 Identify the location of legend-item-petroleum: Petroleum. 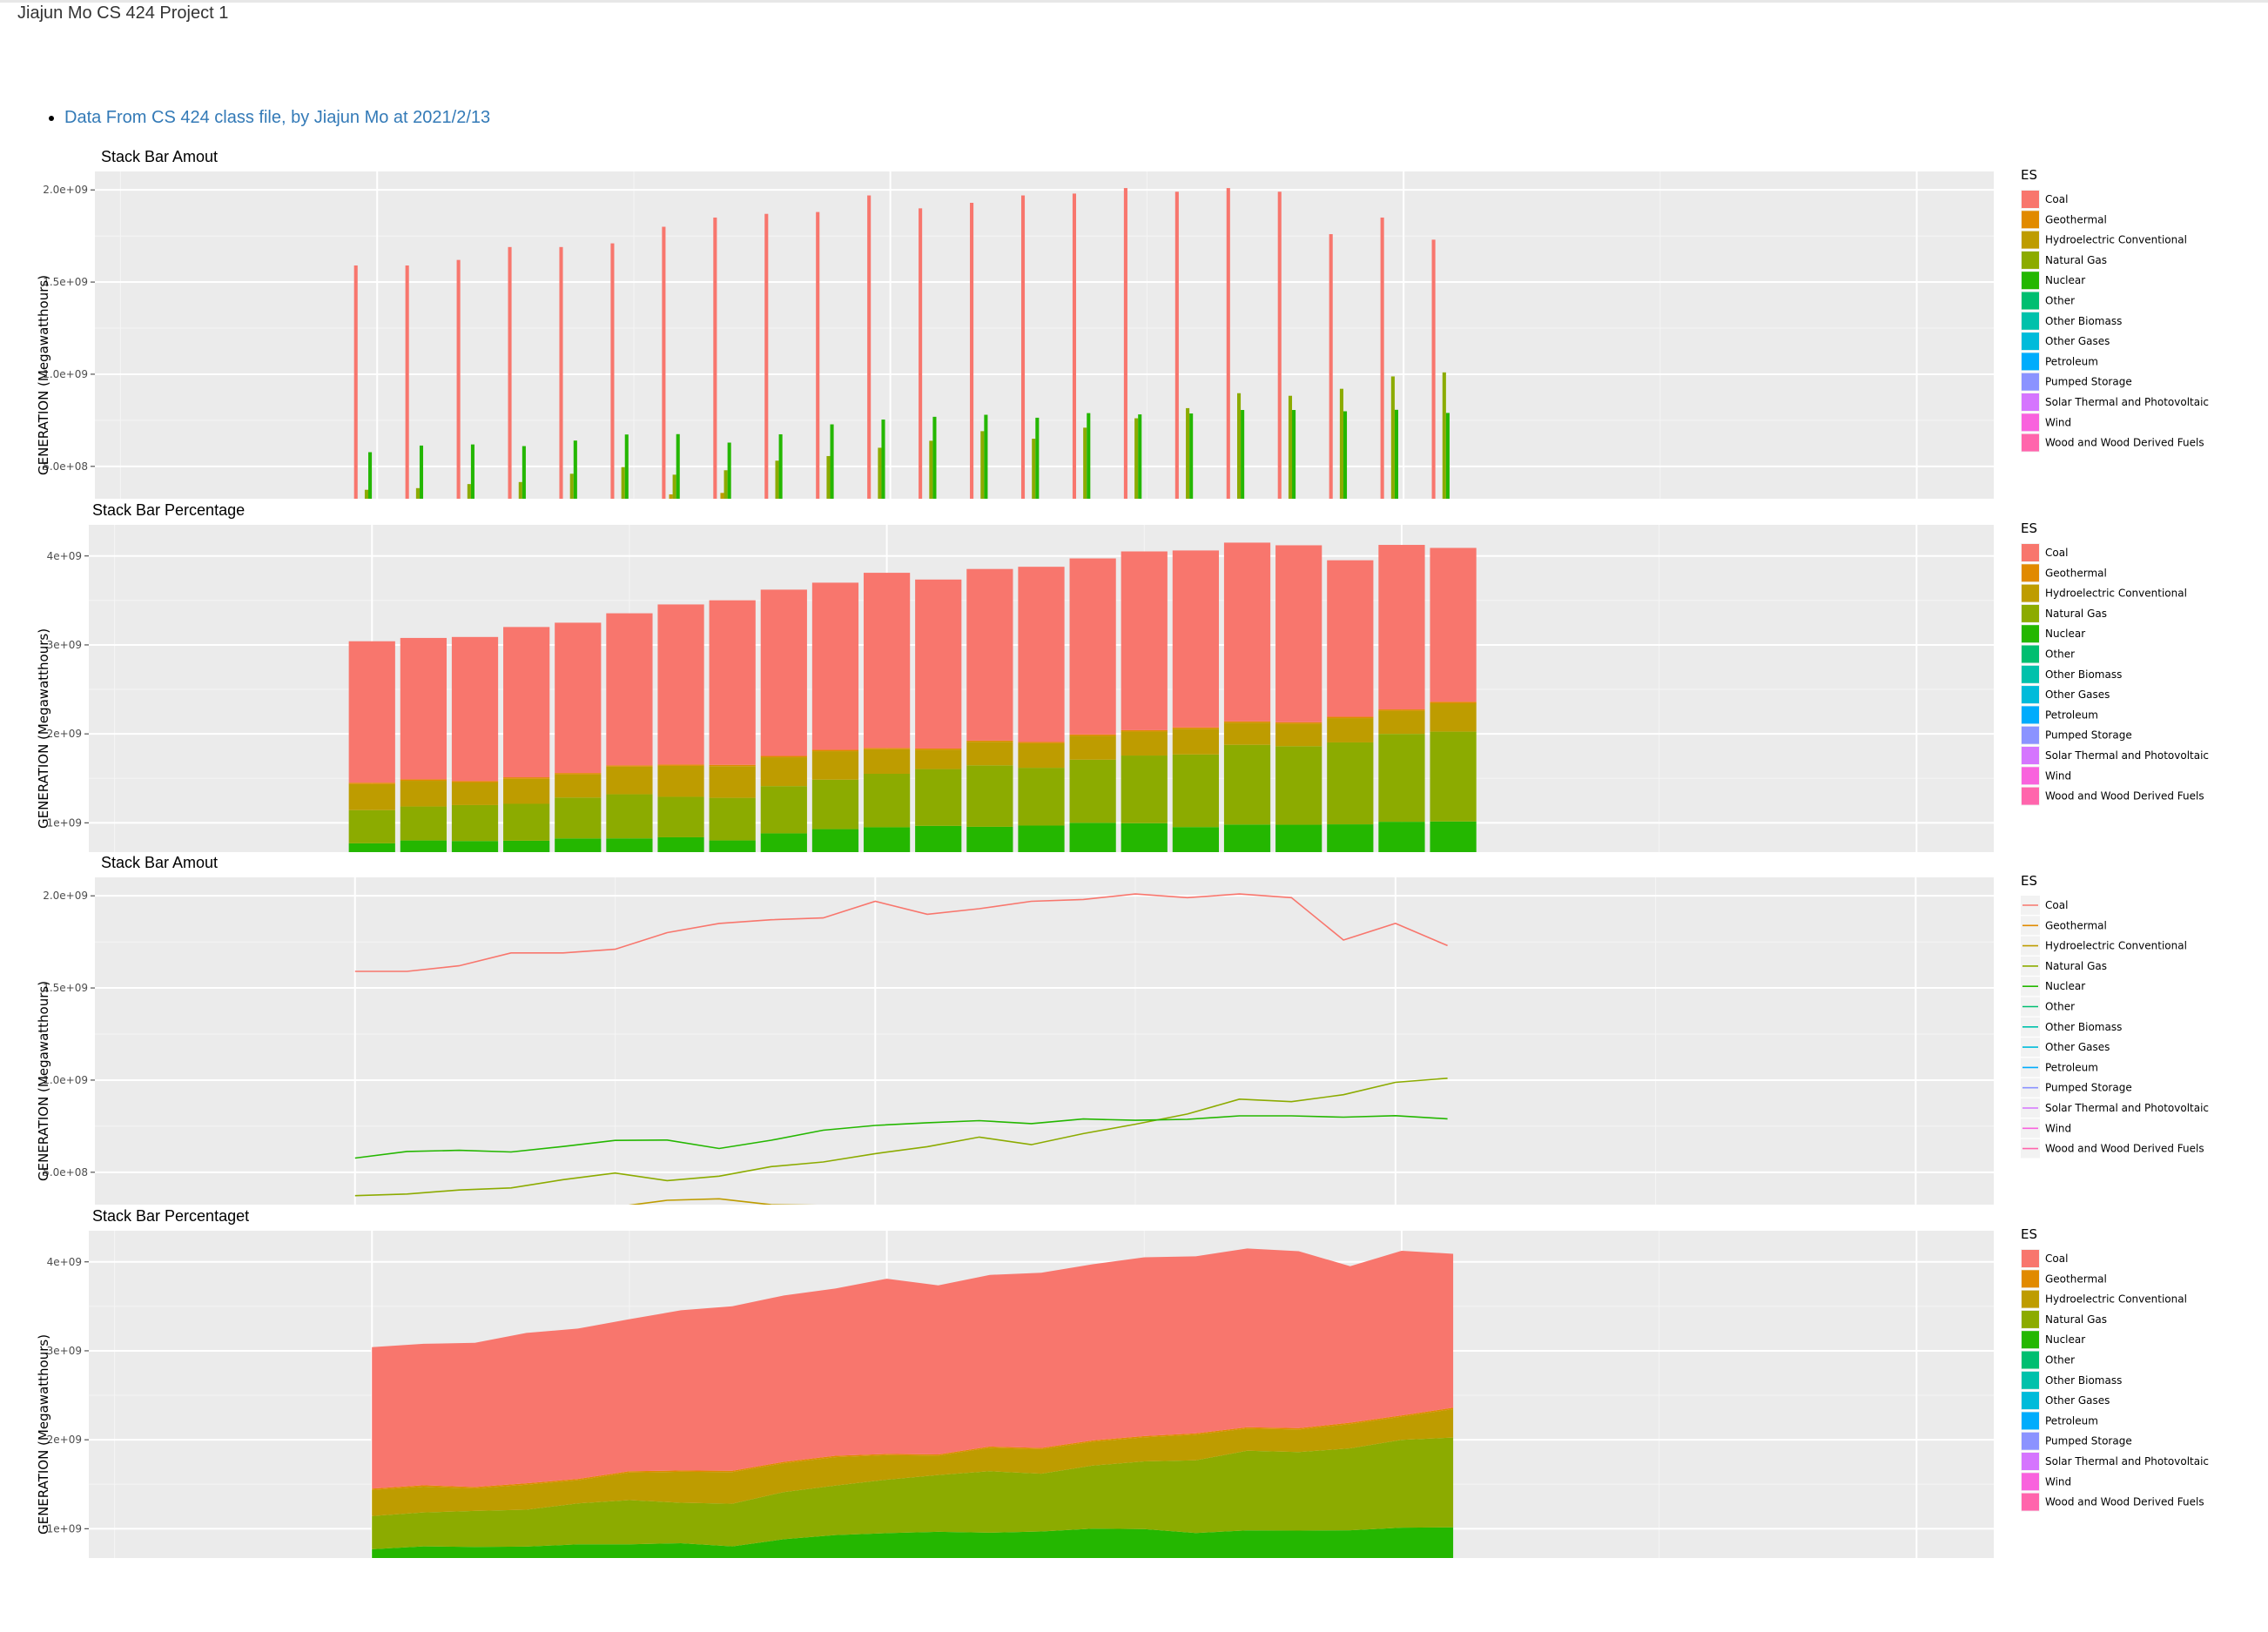
(2060, 362).